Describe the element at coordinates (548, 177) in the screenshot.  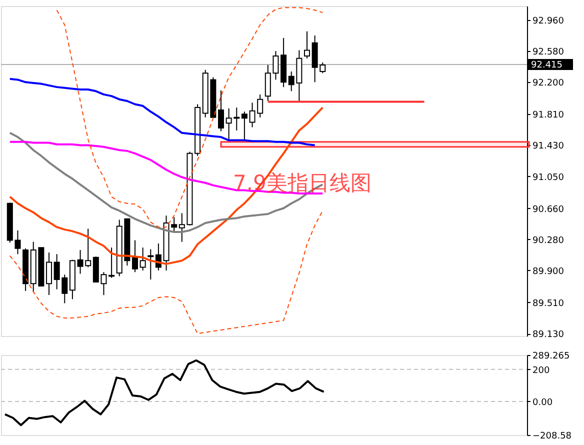
I see `y-tick-label: 91.050` at that location.